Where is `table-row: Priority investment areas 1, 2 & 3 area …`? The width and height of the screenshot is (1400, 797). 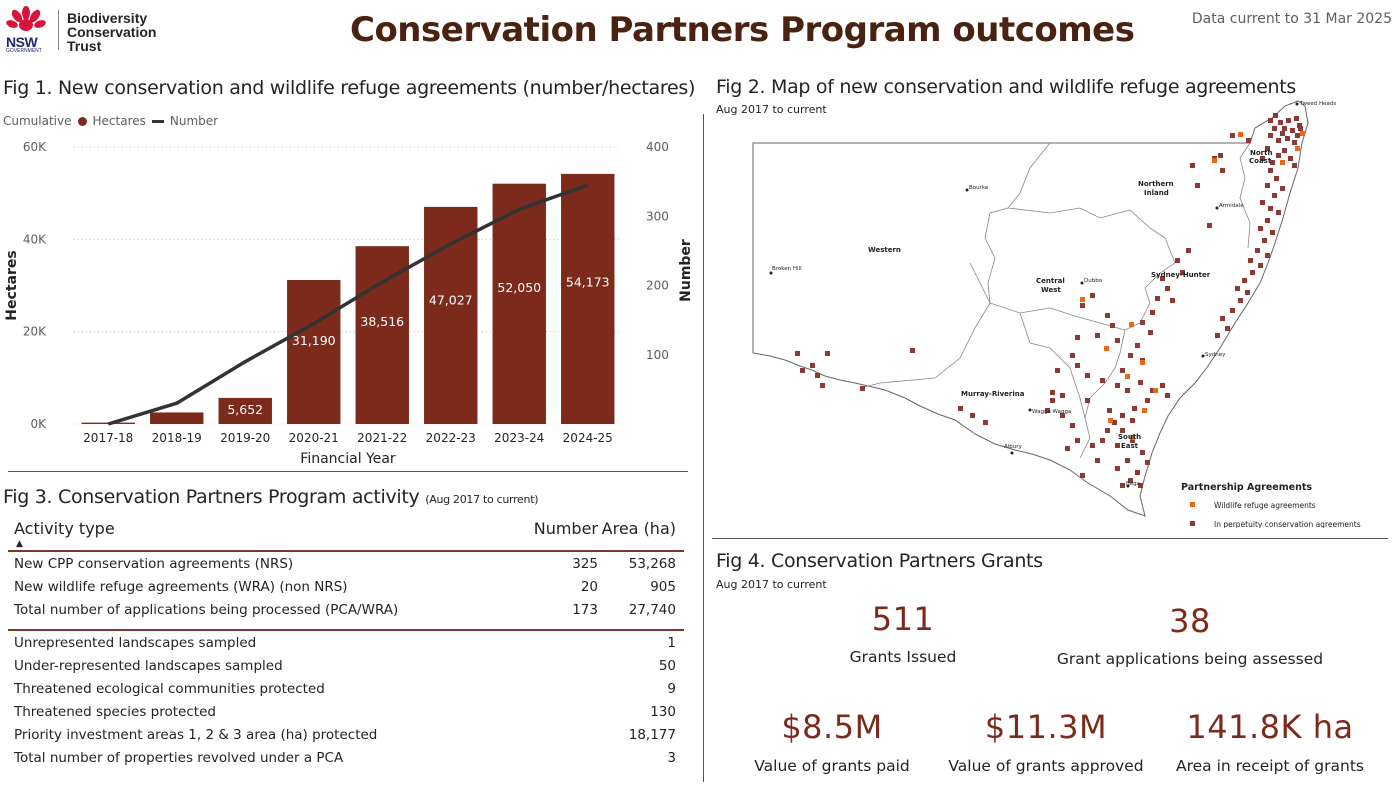
table-row: Priority investment areas 1, 2 & 3 area … is located at coordinates (346, 736).